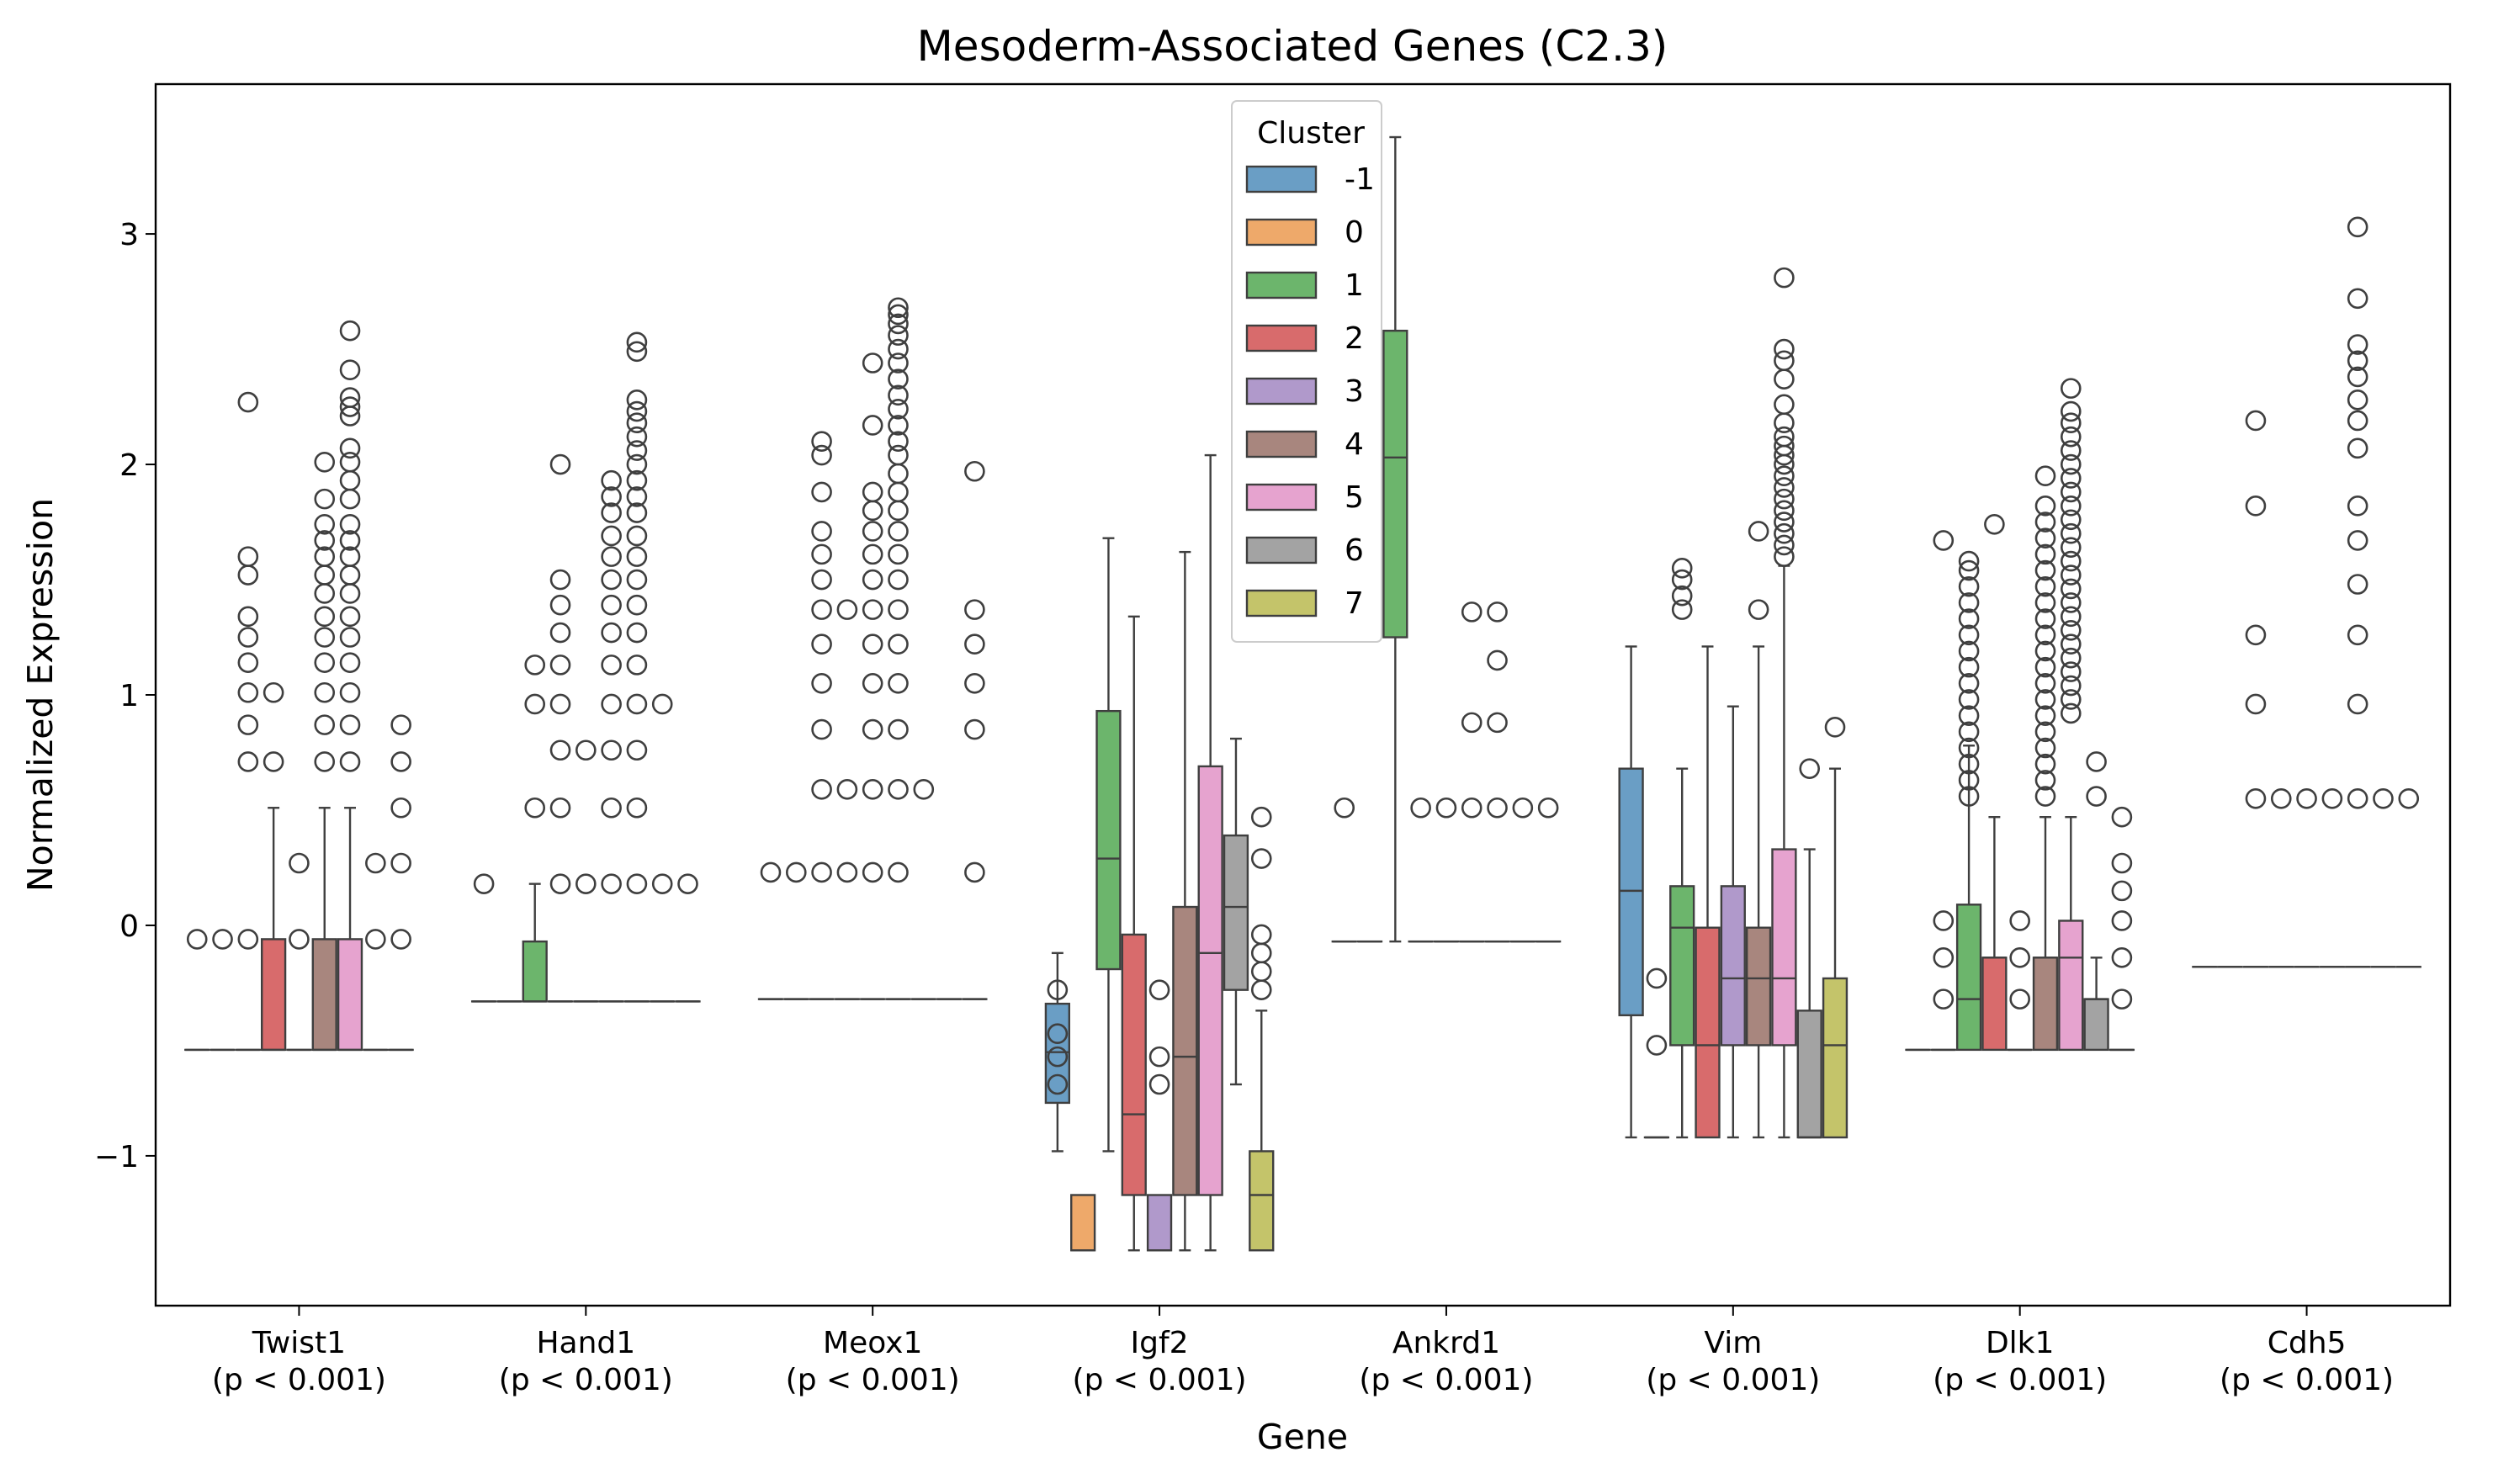  What do you see at coordinates (129, 696) in the screenshot?
I see `y-tick-label: 1` at bounding box center [129, 696].